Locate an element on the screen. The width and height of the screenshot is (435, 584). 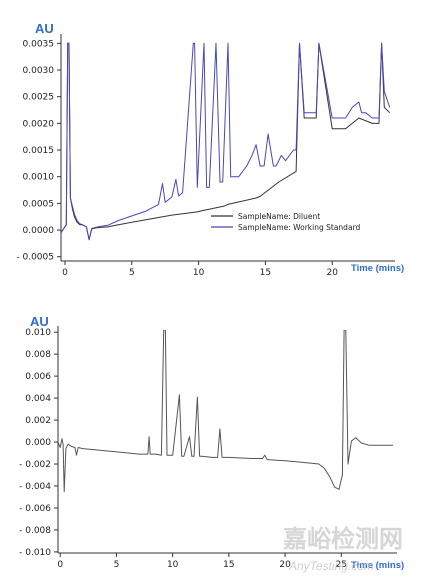
y-tick-label: 0.004 is located at coordinates (38, 399).